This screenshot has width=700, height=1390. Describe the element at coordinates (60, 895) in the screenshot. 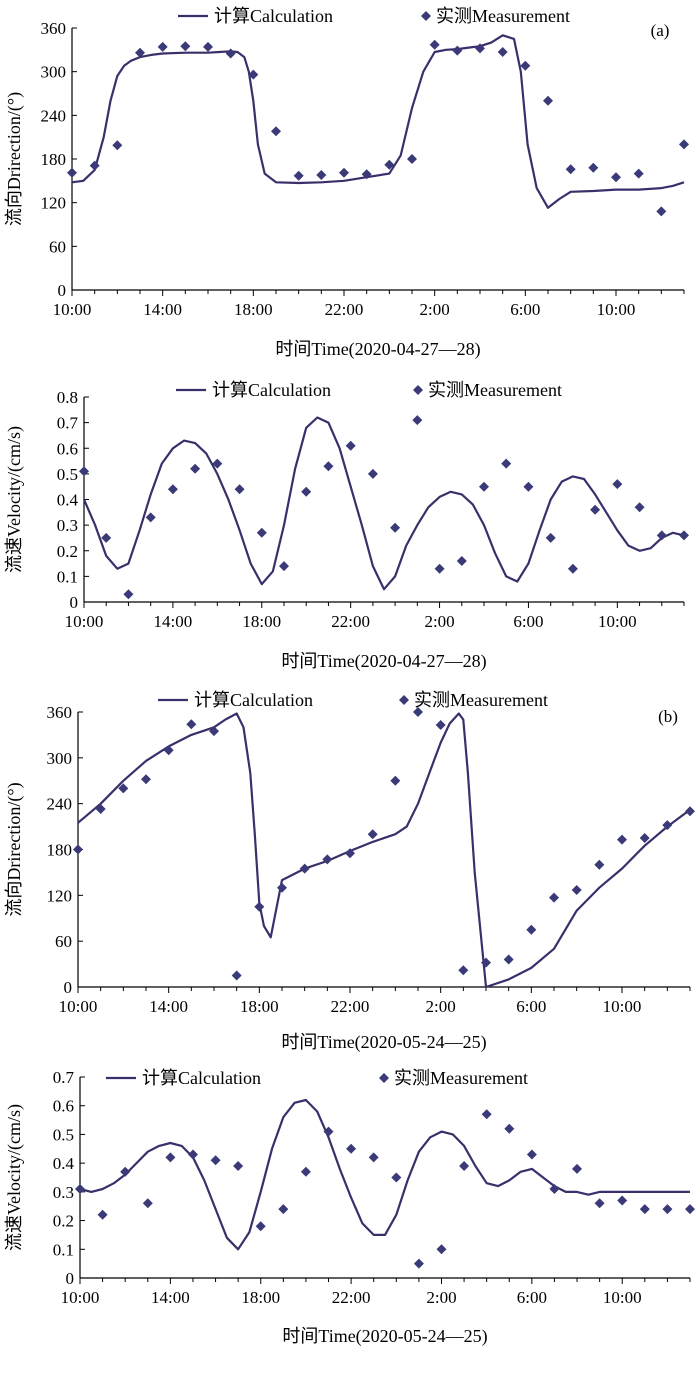

I see `y-tick-label: 120` at that location.